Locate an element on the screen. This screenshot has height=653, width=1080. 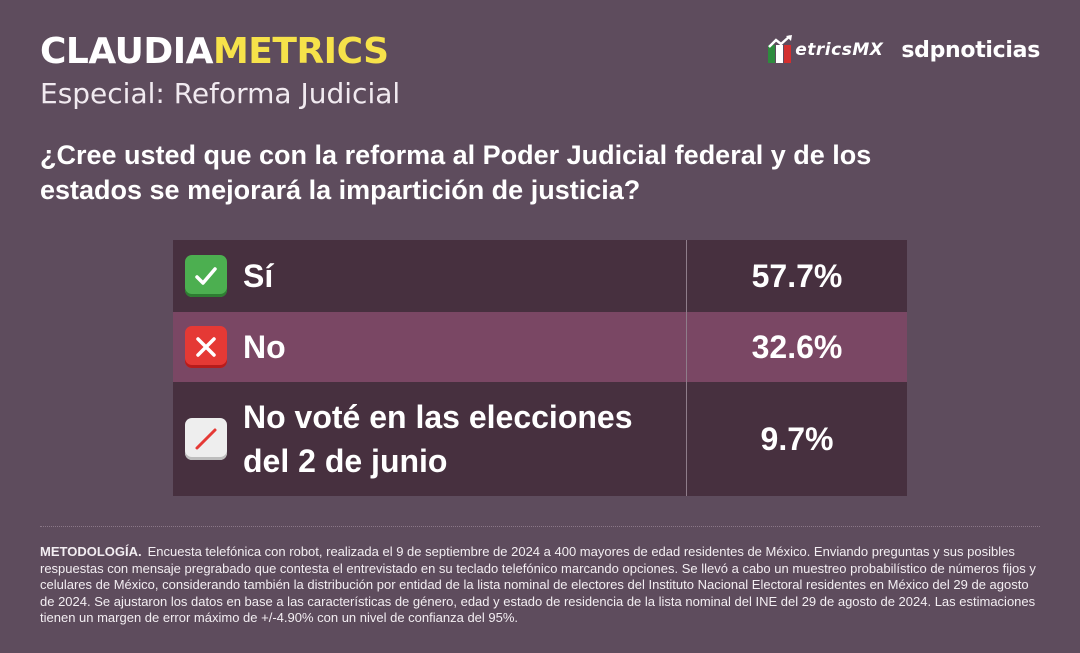
result-value: 57.7% is located at coordinates (797, 275).